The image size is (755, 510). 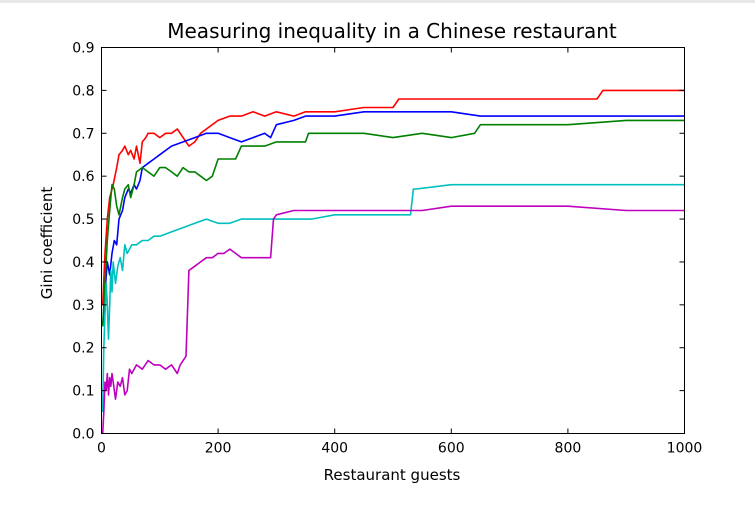 I want to click on y-tick-label: 0.1, so click(x=83, y=392).